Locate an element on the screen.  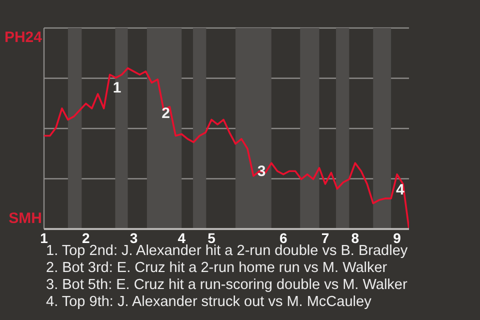
x-tick-label: 6 is located at coordinates (283, 238).